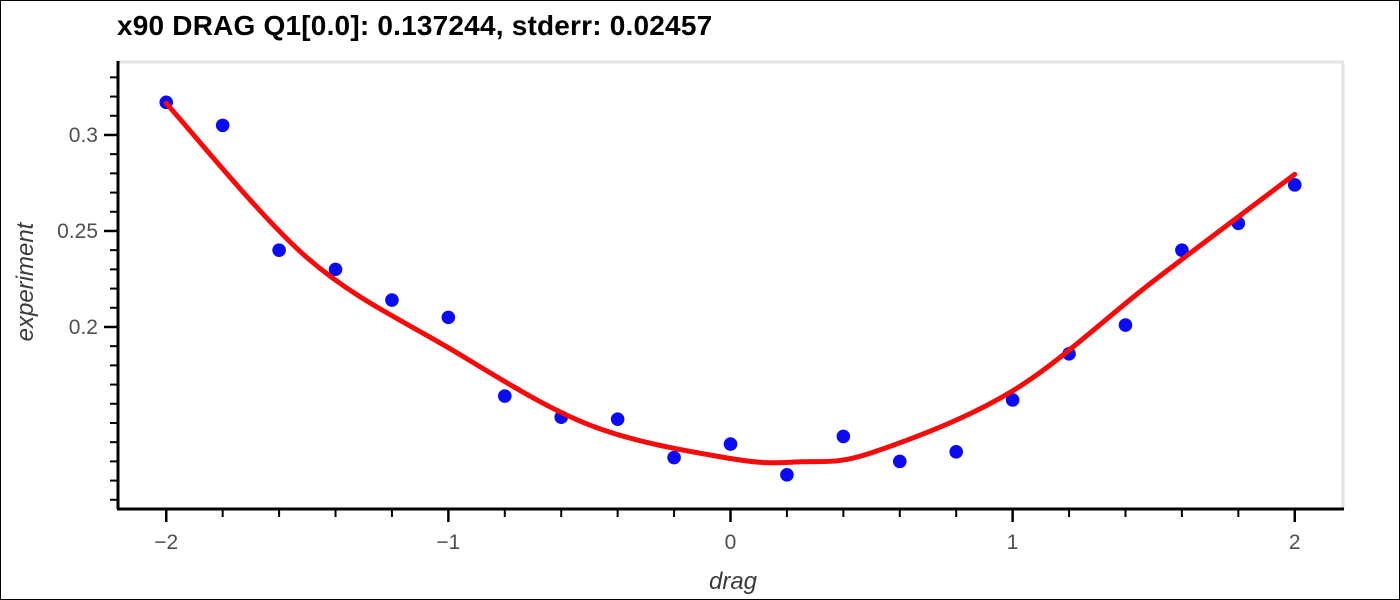 This screenshot has width=1400, height=600. What do you see at coordinates (166, 542) in the screenshot?
I see `x-tick-label: −2` at bounding box center [166, 542].